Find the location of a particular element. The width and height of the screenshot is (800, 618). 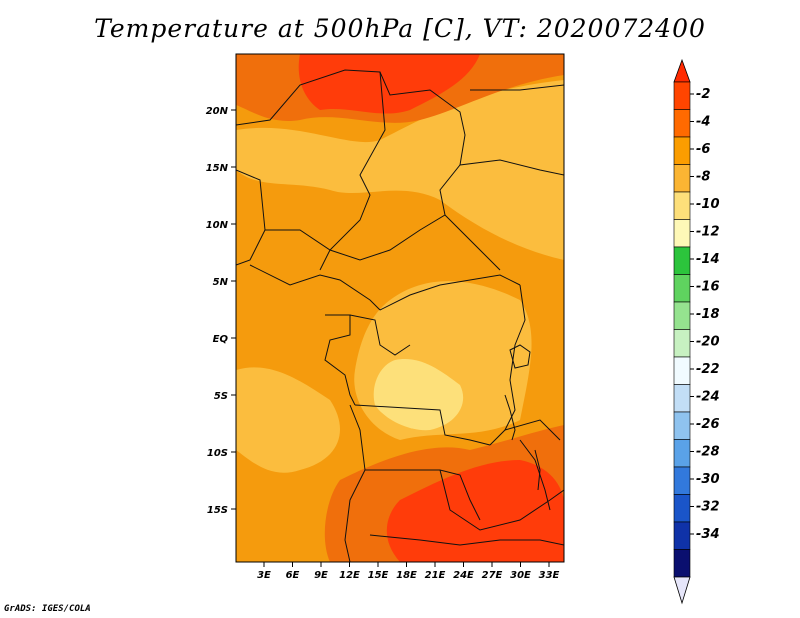

lon-tick-label: 18E is located at coordinates (406, 575).